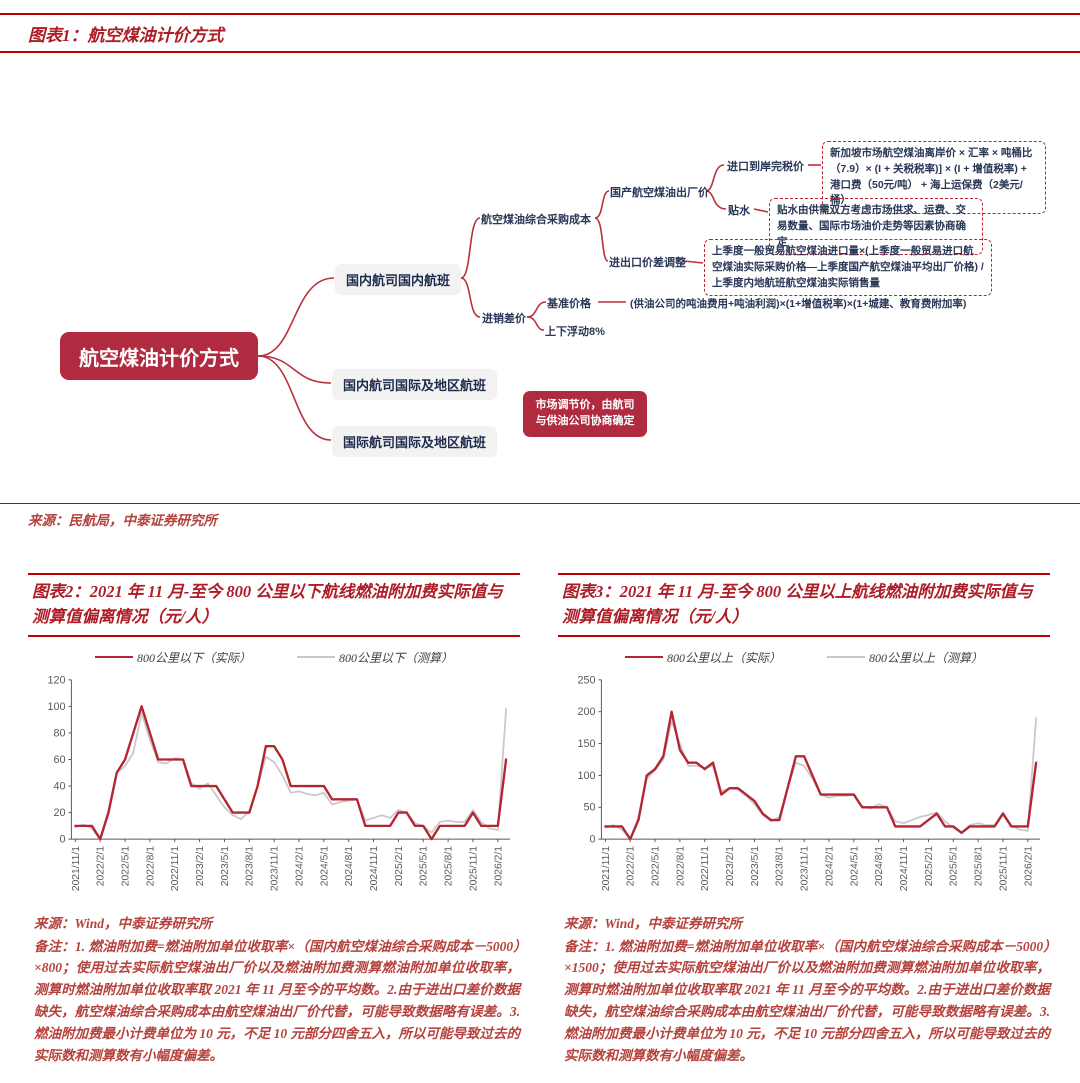  Describe the element at coordinates (926, 657) in the screenshot. I see `legend-label: 800公里以上（测算）` at that location.